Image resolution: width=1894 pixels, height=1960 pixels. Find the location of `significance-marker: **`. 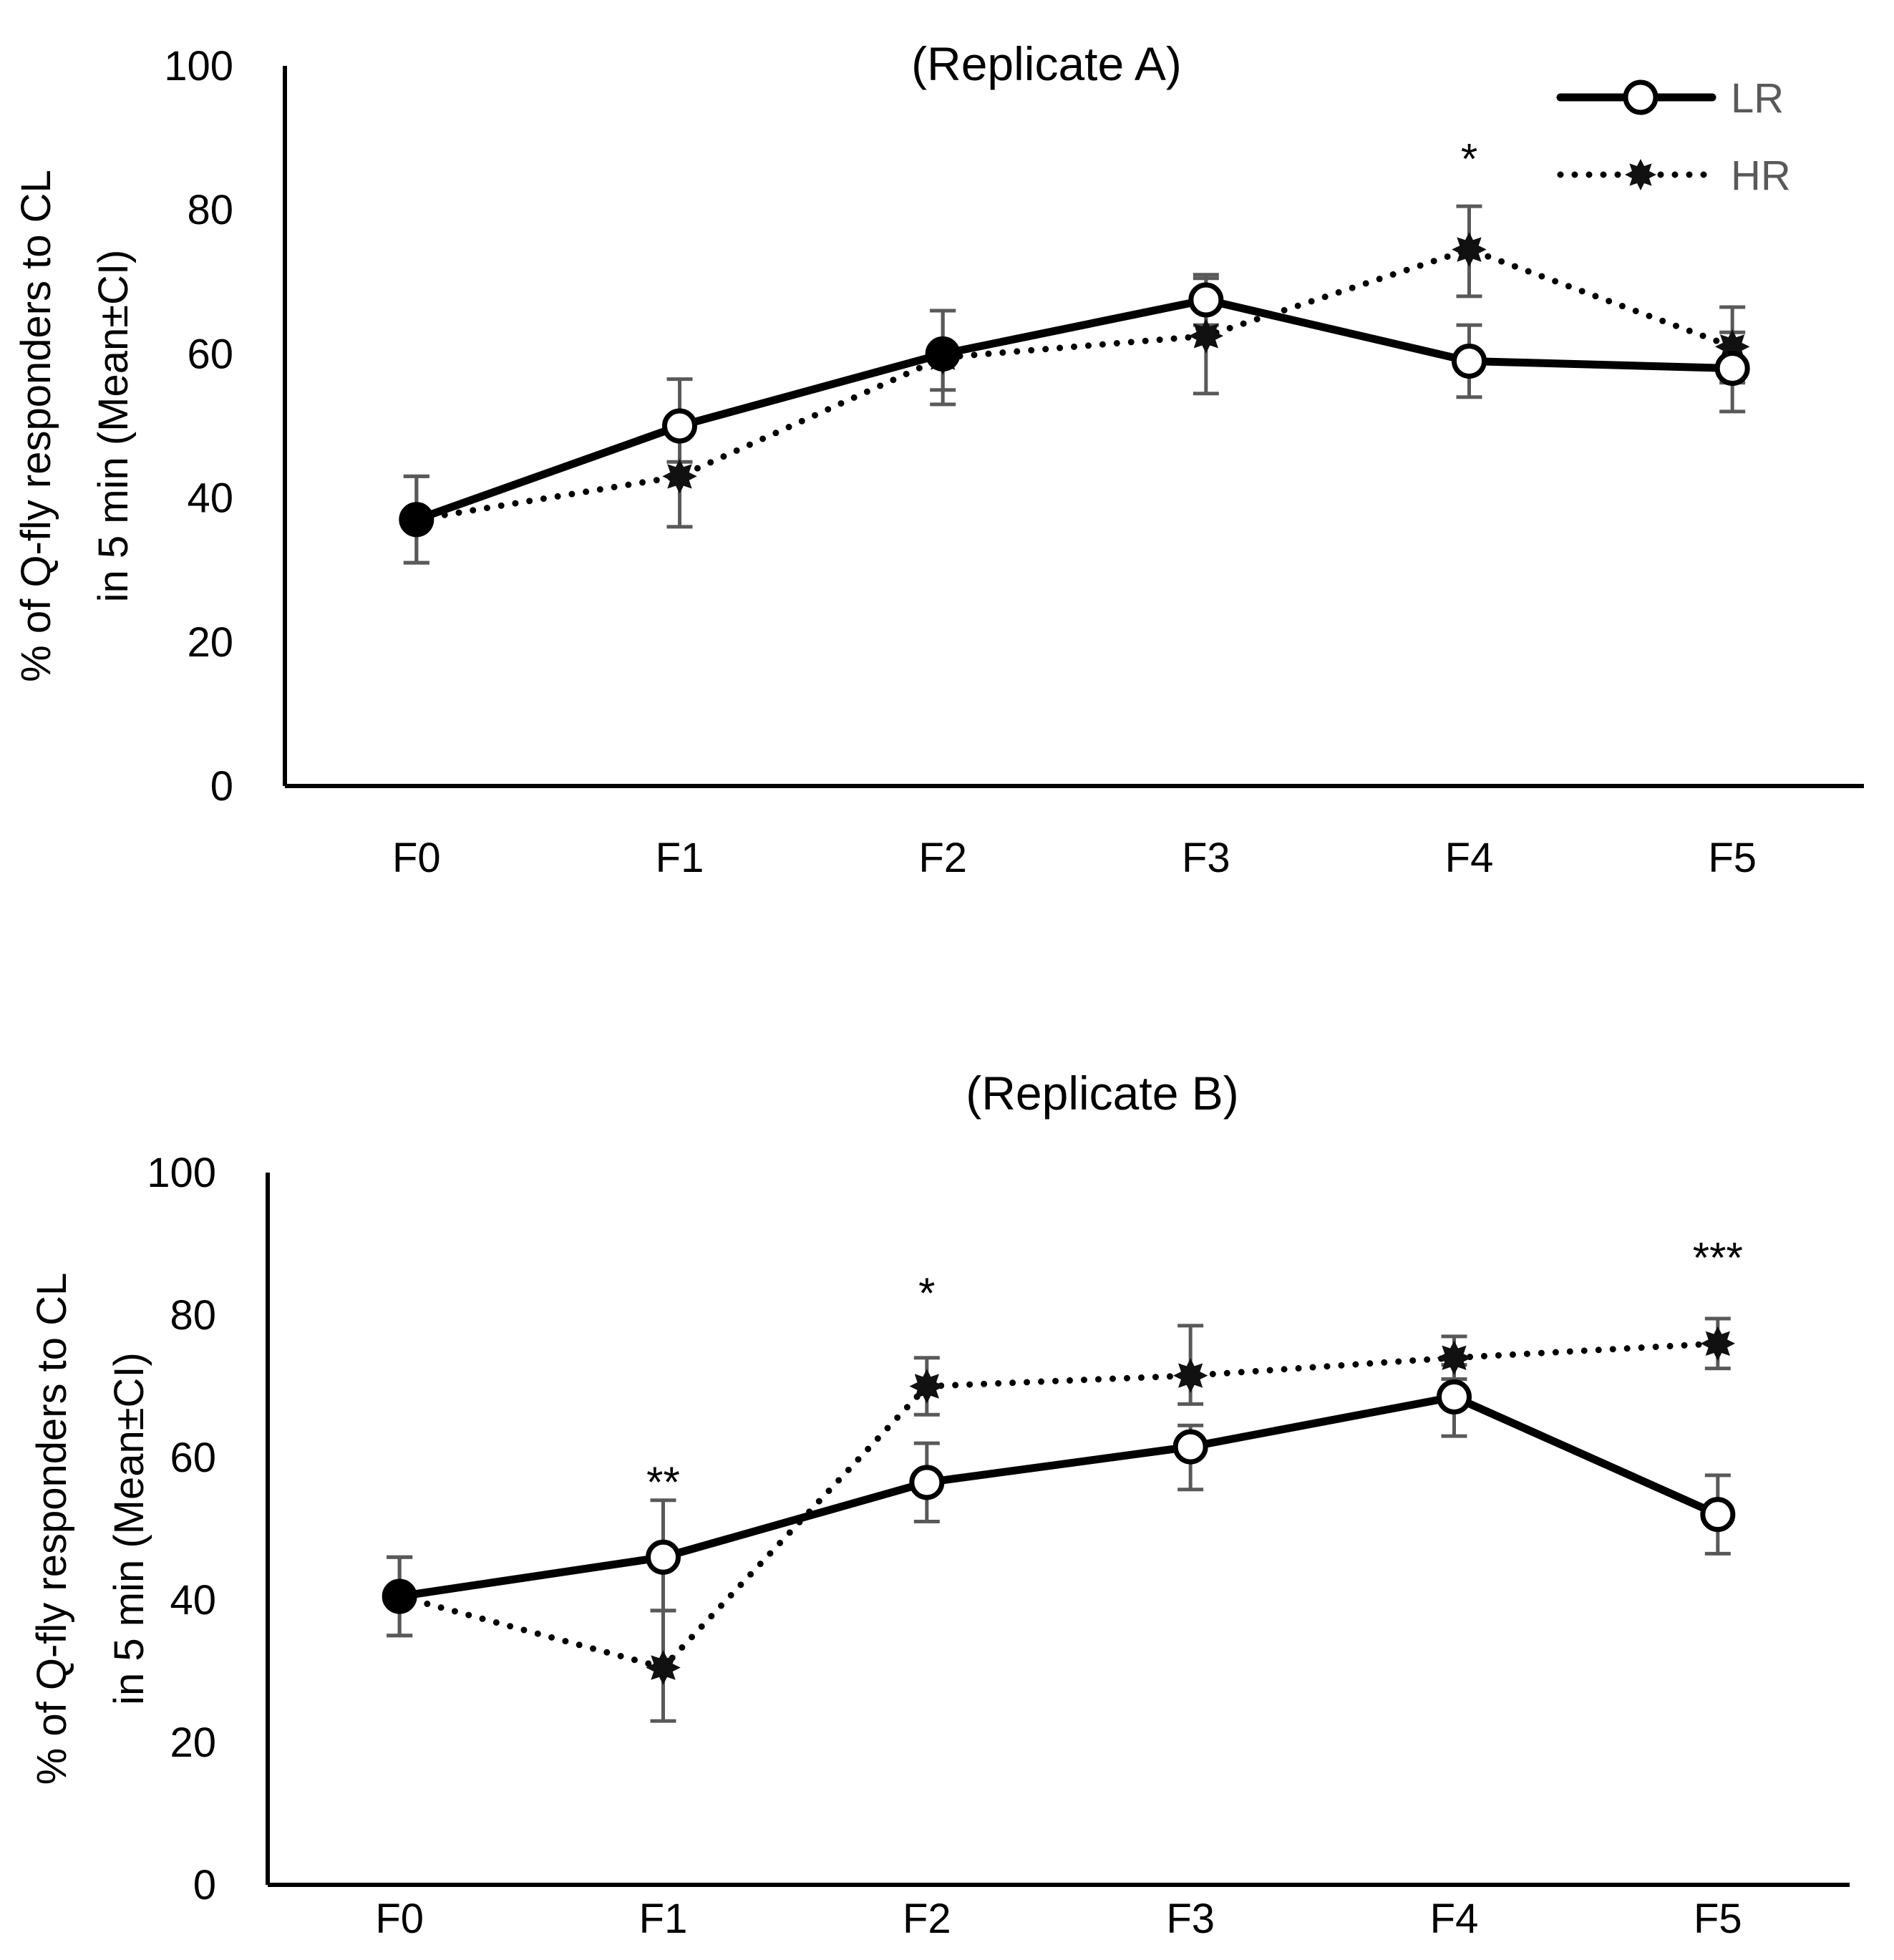

significance-marker: ** is located at coordinates (663, 1482).